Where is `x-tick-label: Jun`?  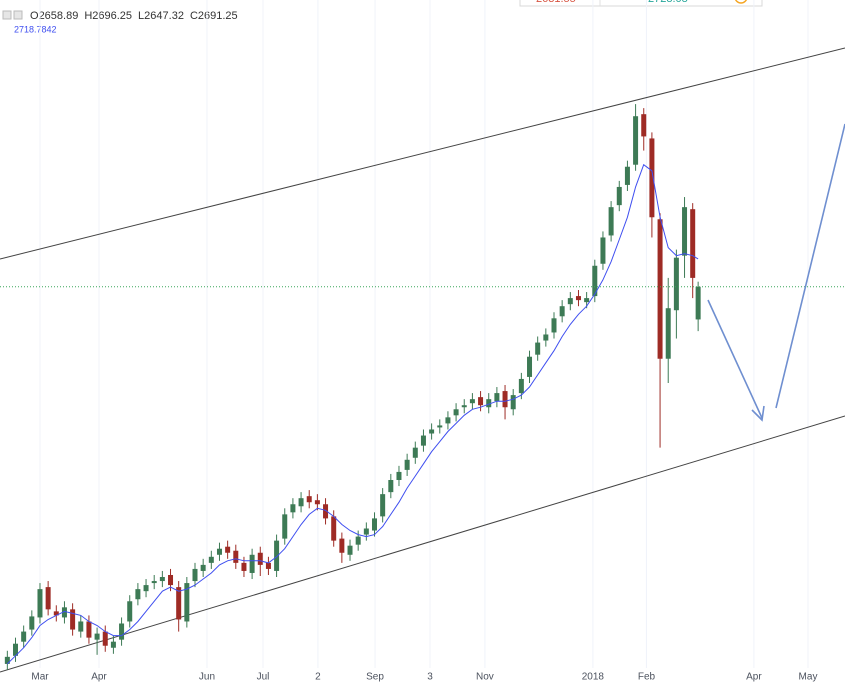 x-tick-label: Jun is located at coordinates (207, 677).